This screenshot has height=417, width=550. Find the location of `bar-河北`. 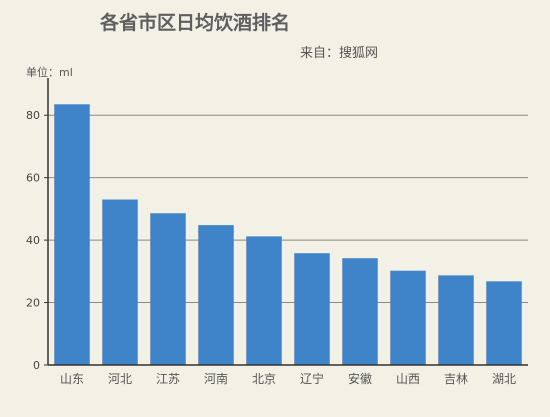

bar-河北 is located at coordinates (120, 282).